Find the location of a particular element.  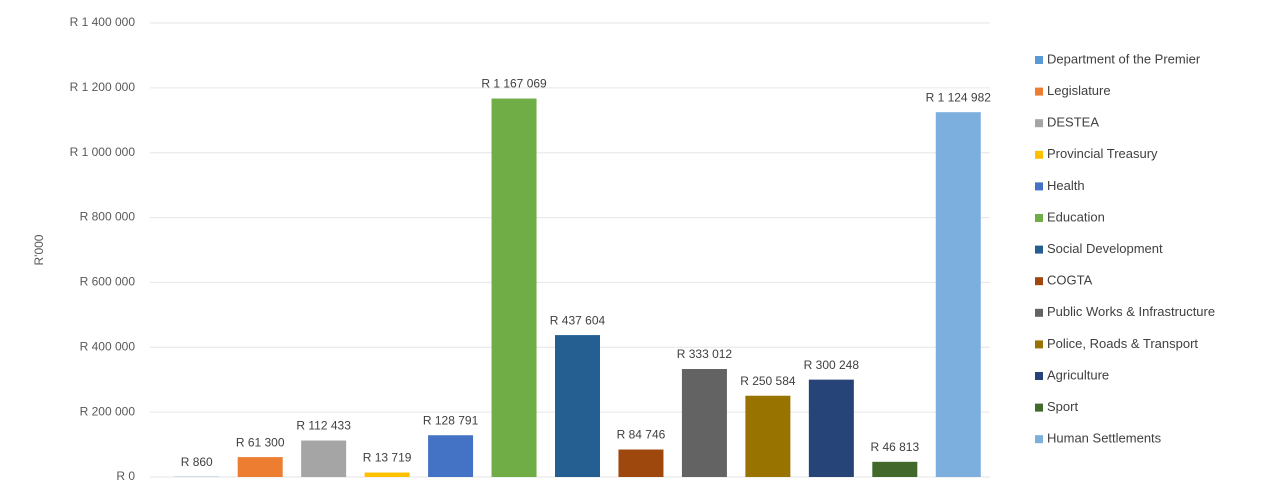

legend-label: Police, Roads & Transport is located at coordinates (1122, 343).